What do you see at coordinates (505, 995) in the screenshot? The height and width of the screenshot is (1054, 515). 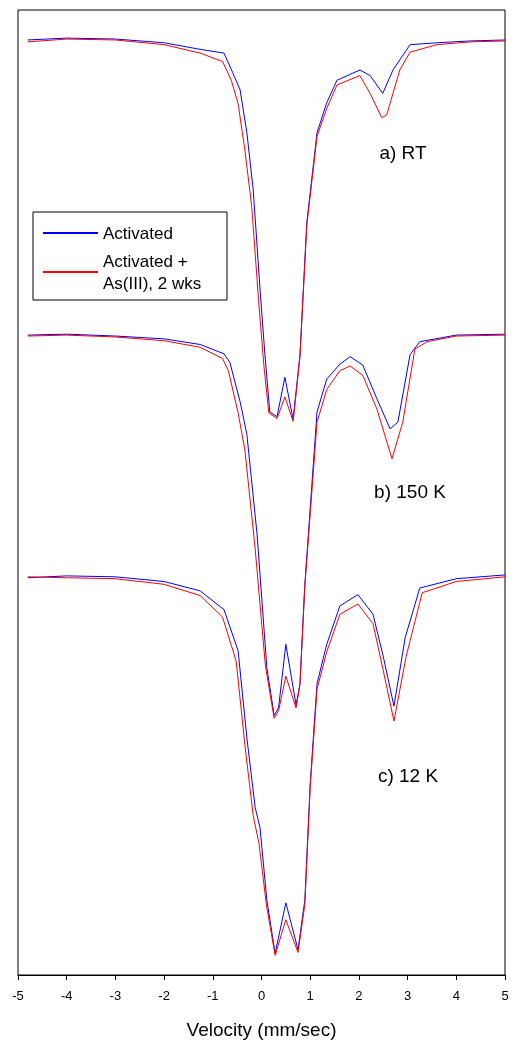 I see `x-tick-label: 5` at bounding box center [505, 995].